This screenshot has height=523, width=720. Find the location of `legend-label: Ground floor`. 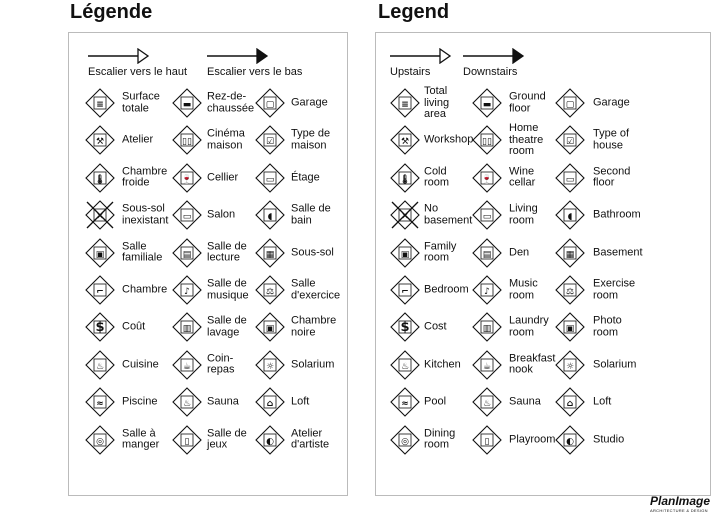

legend-label: Ground floor is located at coordinates (527, 102).